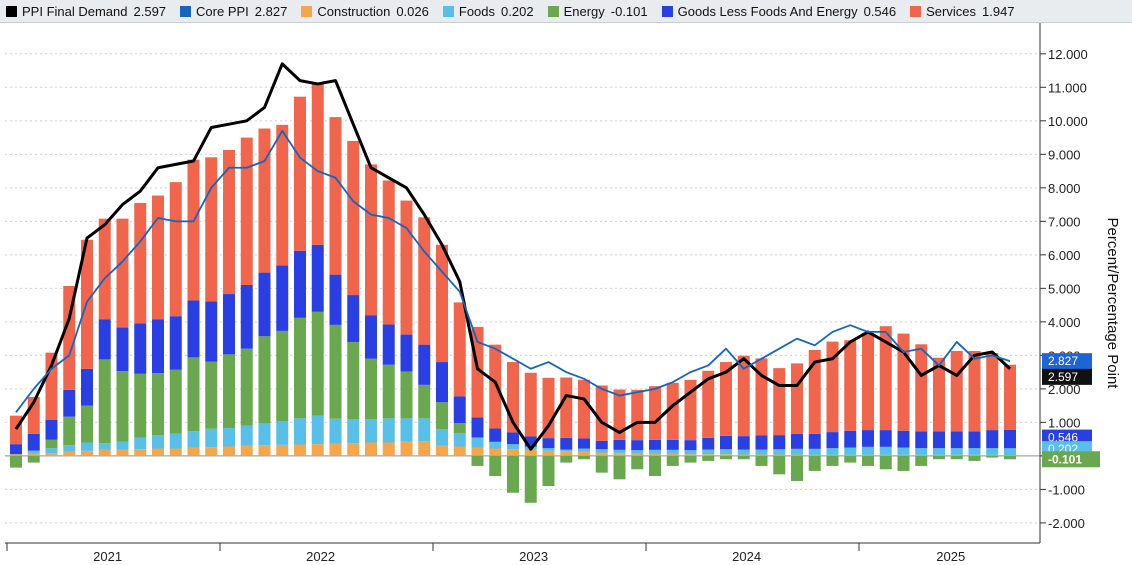 The width and height of the screenshot is (1132, 565). Describe the element at coordinates (233, 11) in the screenshot. I see `legend-item-core: Core PPI 2.827` at that location.